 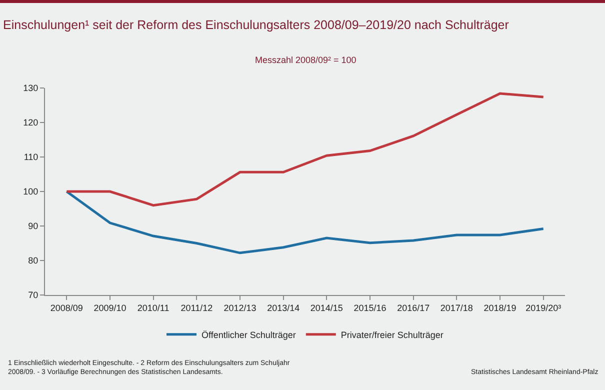 What do you see at coordinates (153, 307) in the screenshot?
I see `x-tick-label: 2010/11` at bounding box center [153, 307].